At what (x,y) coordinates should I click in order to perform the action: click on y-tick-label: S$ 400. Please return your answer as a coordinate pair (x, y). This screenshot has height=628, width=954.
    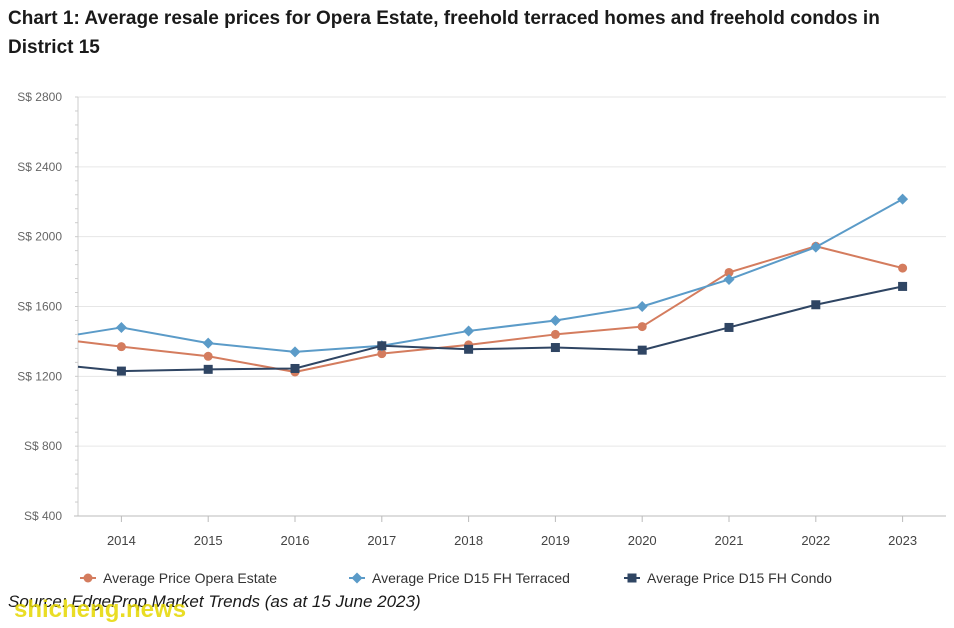
    Looking at the image, I should click on (43, 516).